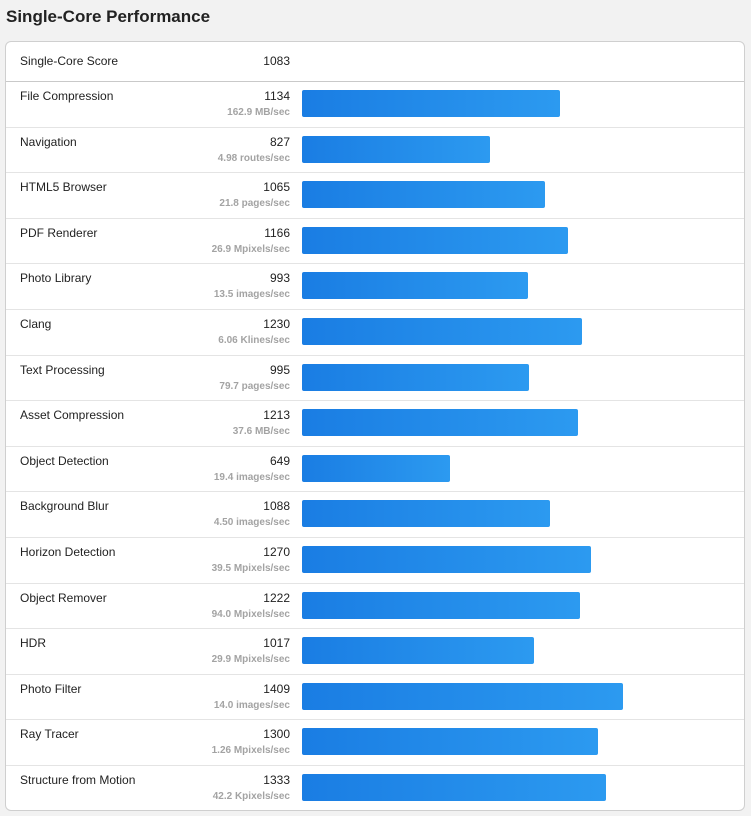  Describe the element at coordinates (276, 187) in the screenshot. I see `benchmark-score: 1065` at that location.